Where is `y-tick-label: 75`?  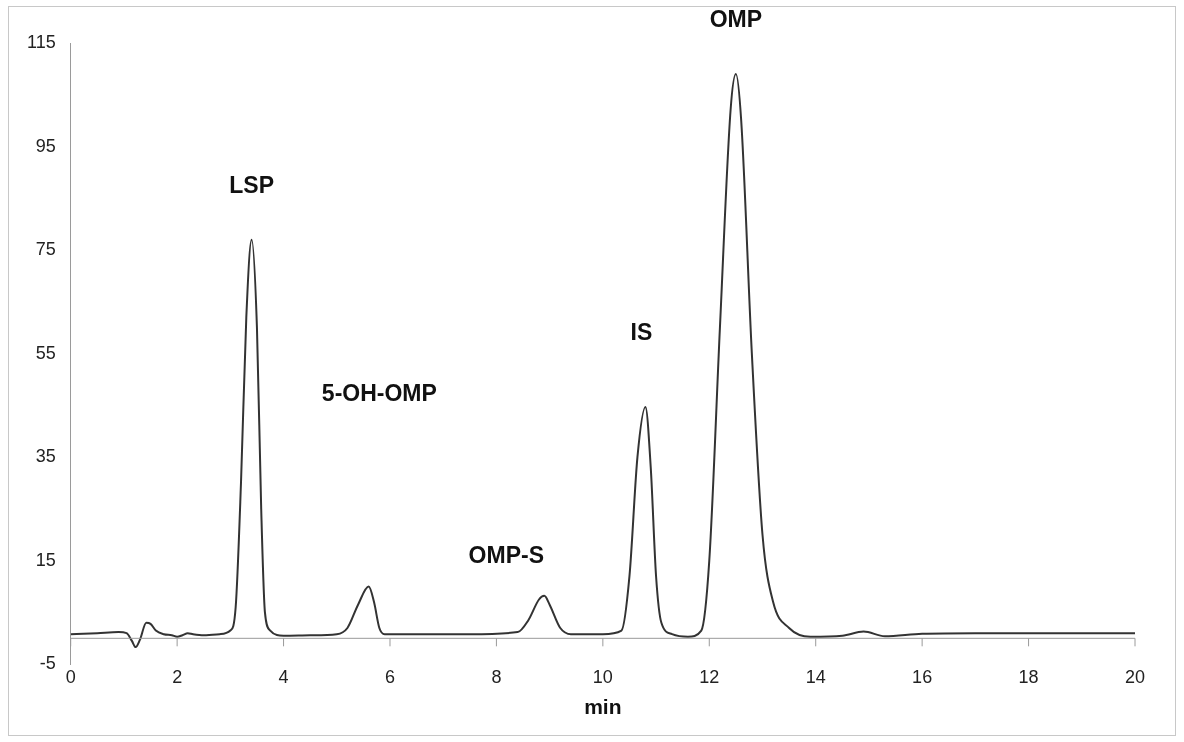
y-tick-label: 75 is located at coordinates (45, 249).